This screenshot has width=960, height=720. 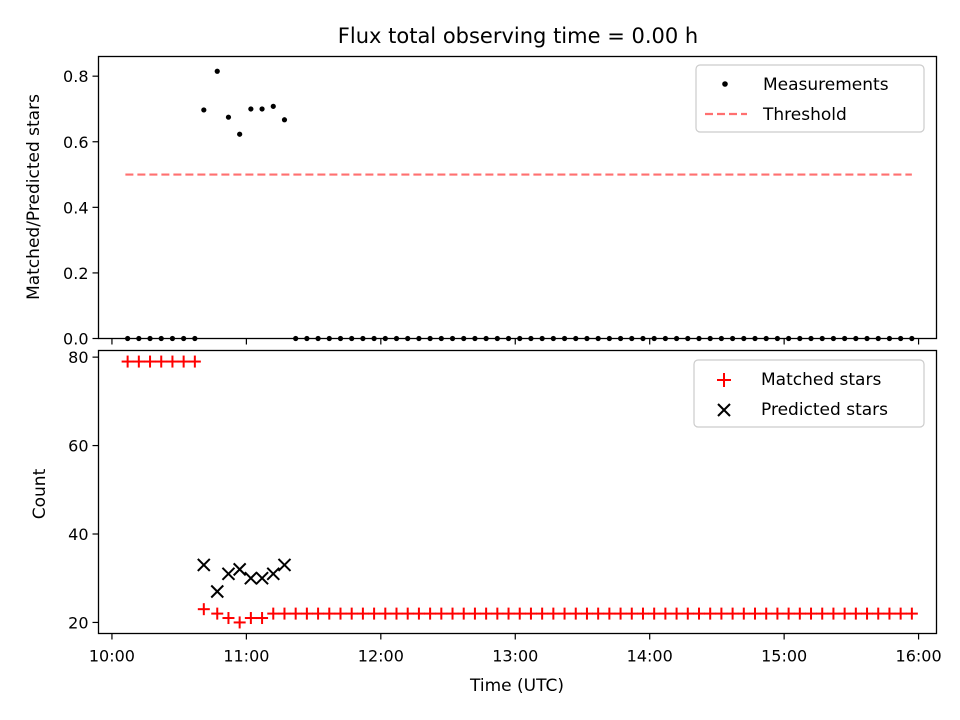 I want to click on bottom-legend: Matched stars Predicted stars, so click(x=809, y=393).